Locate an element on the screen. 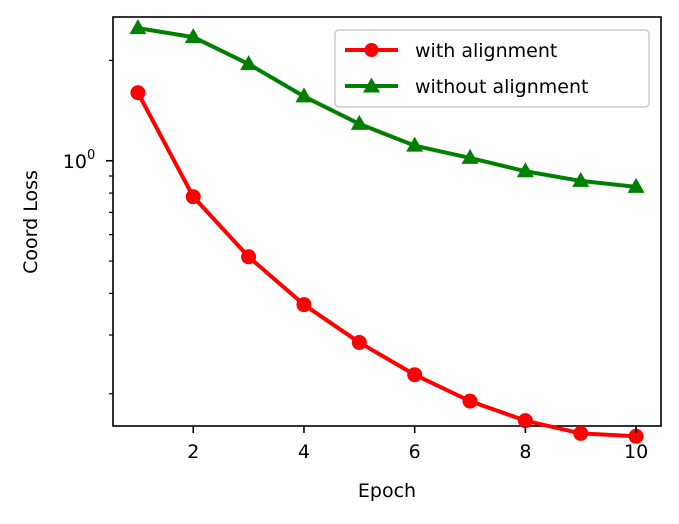 The width and height of the screenshot is (679, 524). legend-item-with-alignment: with alignment is located at coordinates (451, 51).